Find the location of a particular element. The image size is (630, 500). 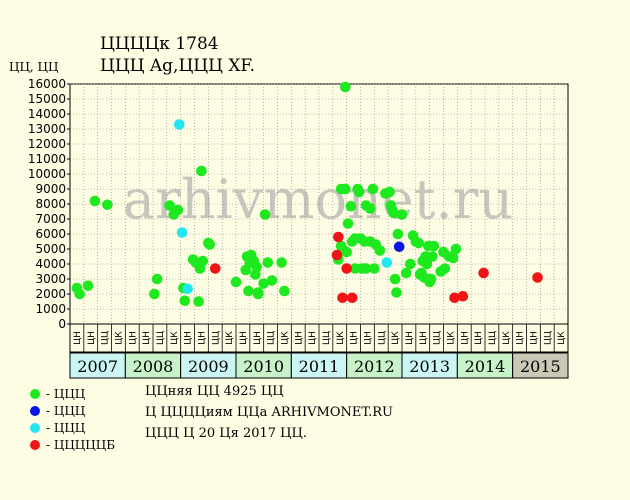

year-label: 2009 is located at coordinates (208, 366).